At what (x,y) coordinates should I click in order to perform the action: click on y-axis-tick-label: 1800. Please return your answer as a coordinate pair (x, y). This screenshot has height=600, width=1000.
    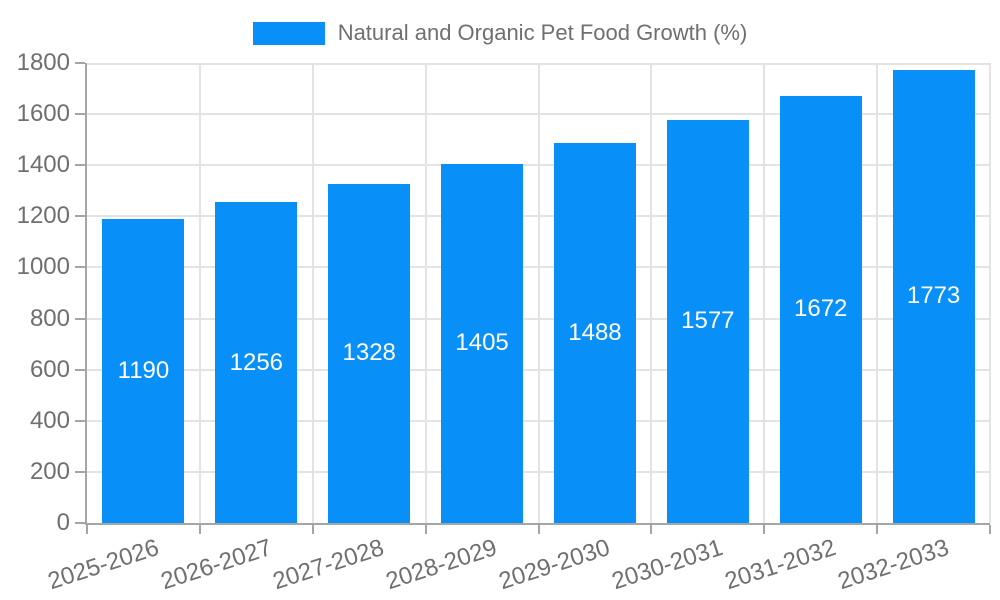
    Looking at the image, I should click on (43, 62).